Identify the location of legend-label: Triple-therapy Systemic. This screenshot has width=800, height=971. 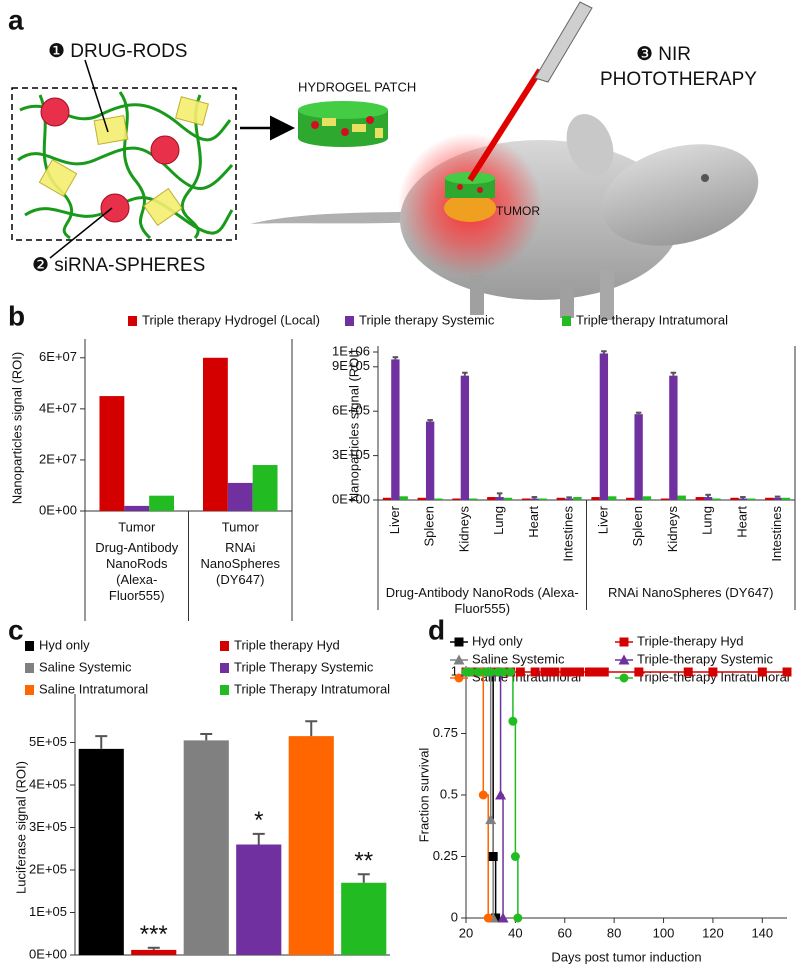
(705, 658).